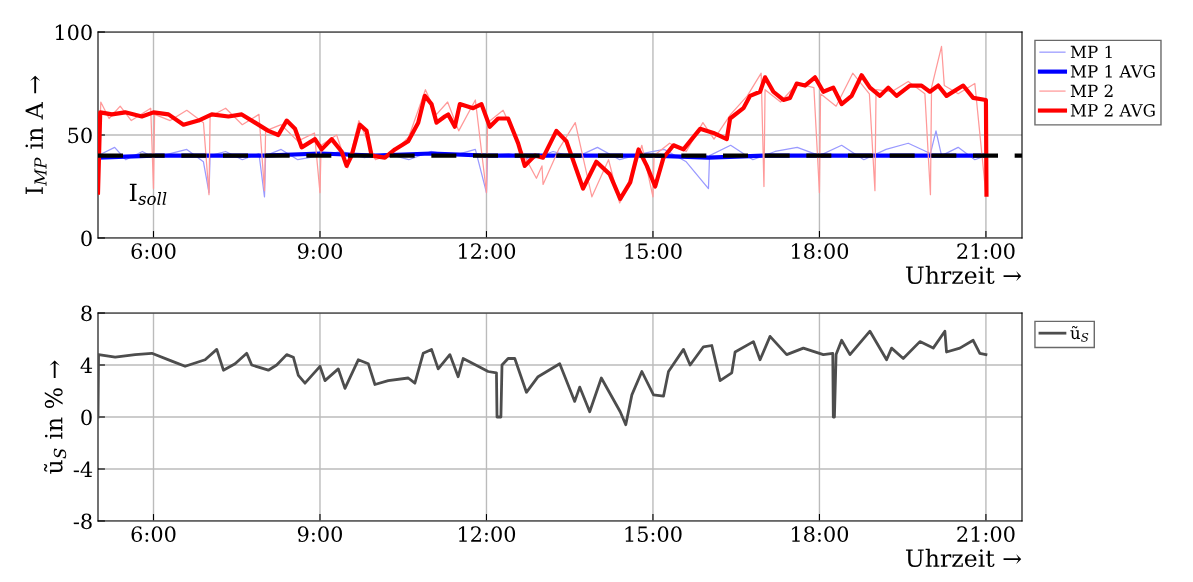  What do you see at coordinates (86, 365) in the screenshot?
I see `y-tick-label: 4` at bounding box center [86, 365].